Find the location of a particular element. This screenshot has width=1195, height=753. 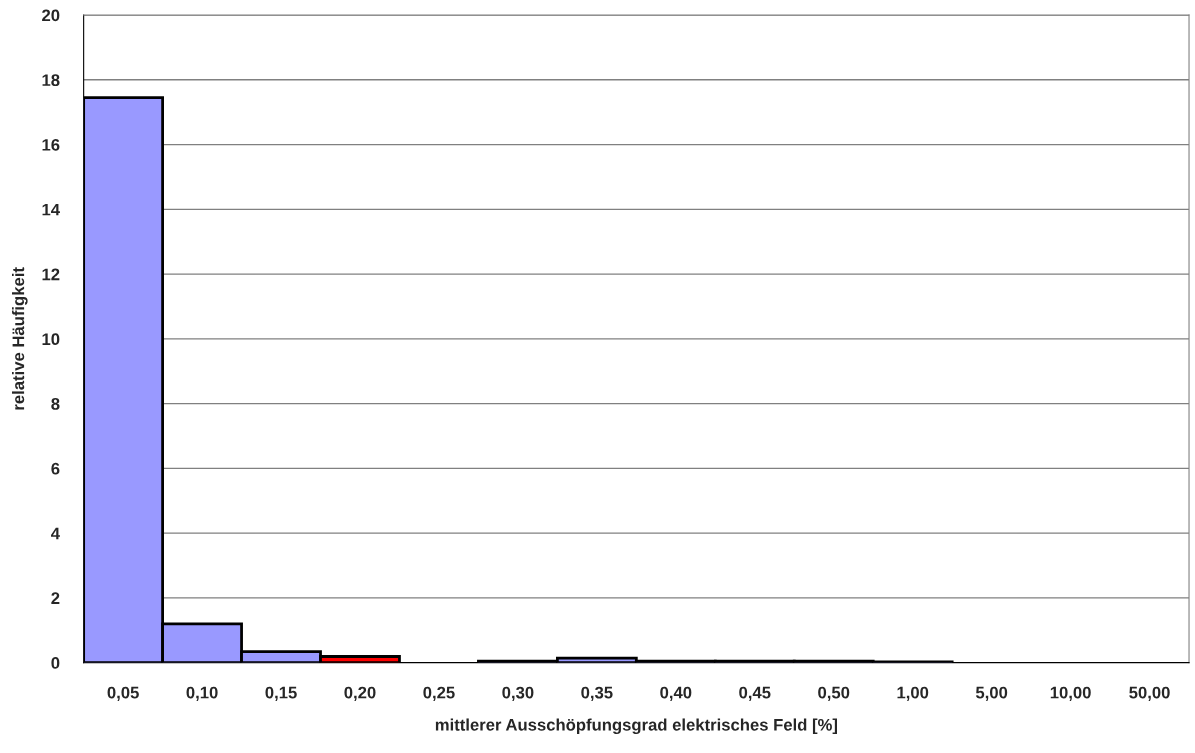

y-tick-label: 6 is located at coordinates (55, 468).